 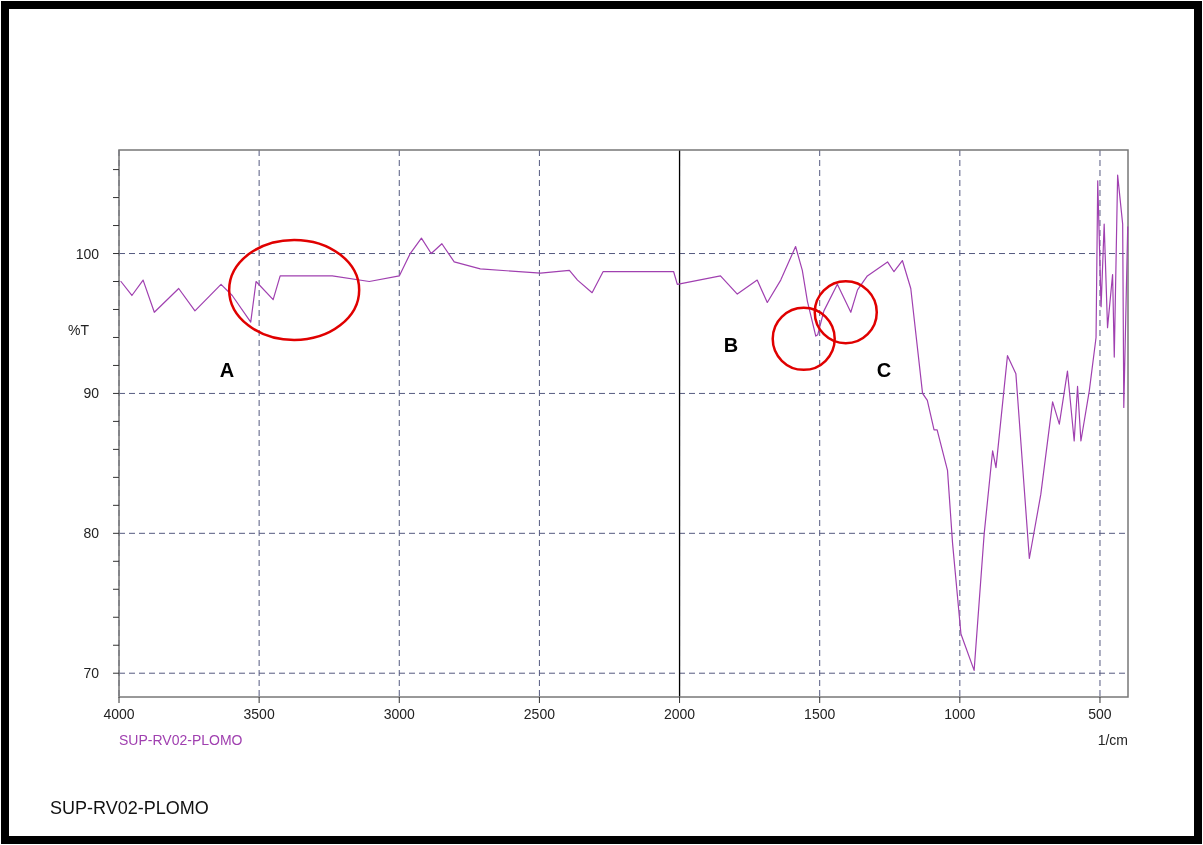 What do you see at coordinates (91, 393) in the screenshot?
I see `y-tick-label: 90` at bounding box center [91, 393].